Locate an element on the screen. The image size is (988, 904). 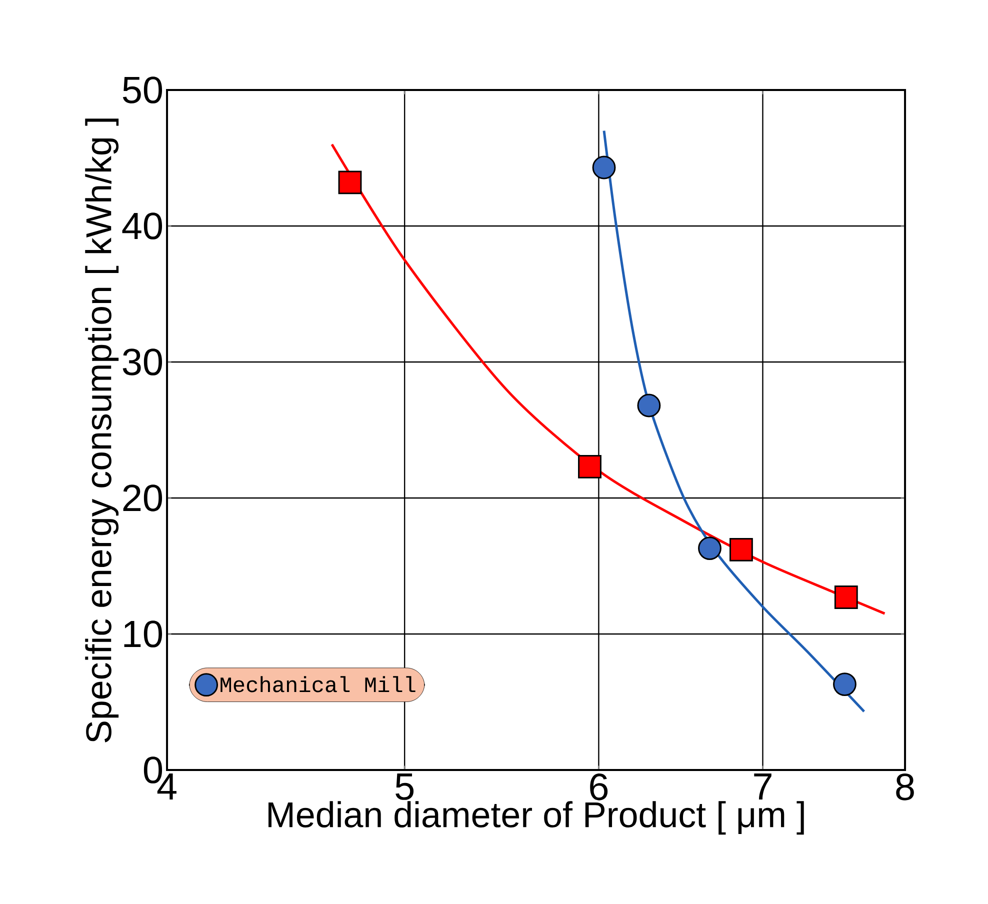
y-tick-label: 40 is located at coordinates (142, 226).